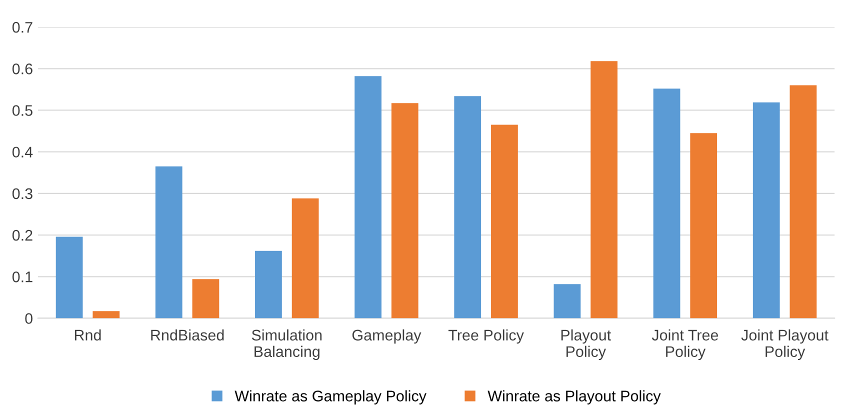 Image resolution: width=843 pixels, height=416 pixels. I want to click on y-tick-label: 0, so click(28, 318).